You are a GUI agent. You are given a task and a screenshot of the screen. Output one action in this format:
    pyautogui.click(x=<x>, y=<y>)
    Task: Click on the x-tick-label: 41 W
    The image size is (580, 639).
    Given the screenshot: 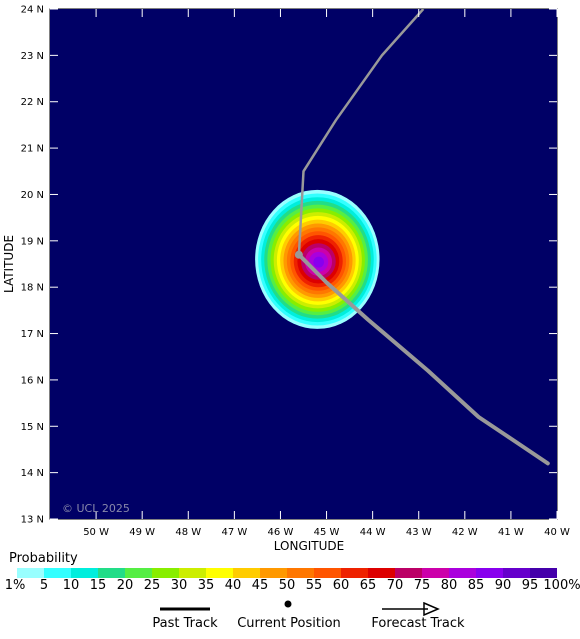 What is the action you would take?
    pyautogui.click(x=511, y=532)
    